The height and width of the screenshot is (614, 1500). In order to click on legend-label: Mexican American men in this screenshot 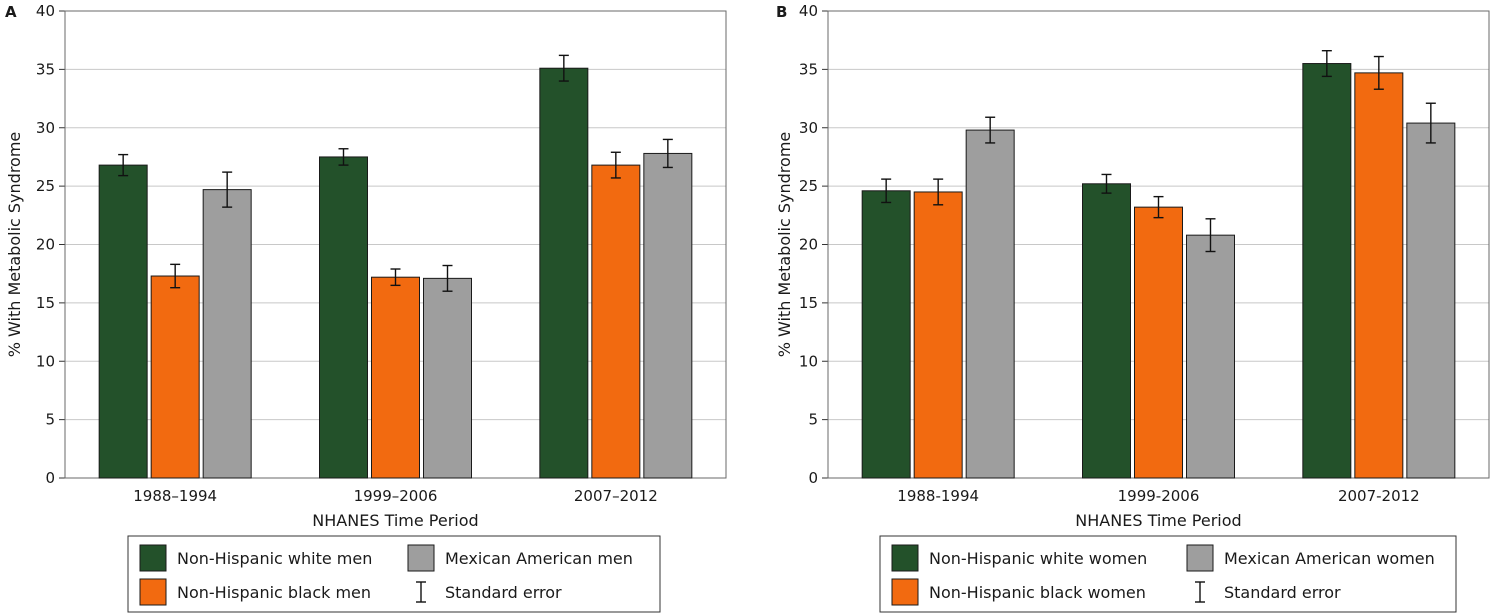, I will do `click(539, 558)`.